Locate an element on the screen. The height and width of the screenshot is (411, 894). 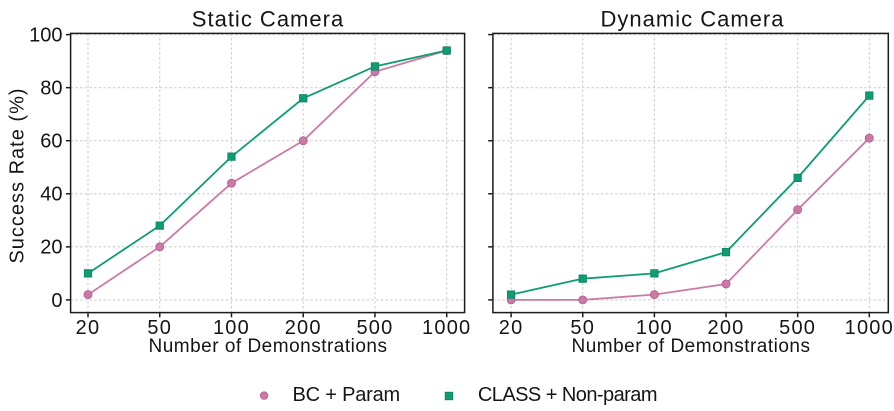
svg-text: Dynamic Camera is located at coordinates (693, 19).